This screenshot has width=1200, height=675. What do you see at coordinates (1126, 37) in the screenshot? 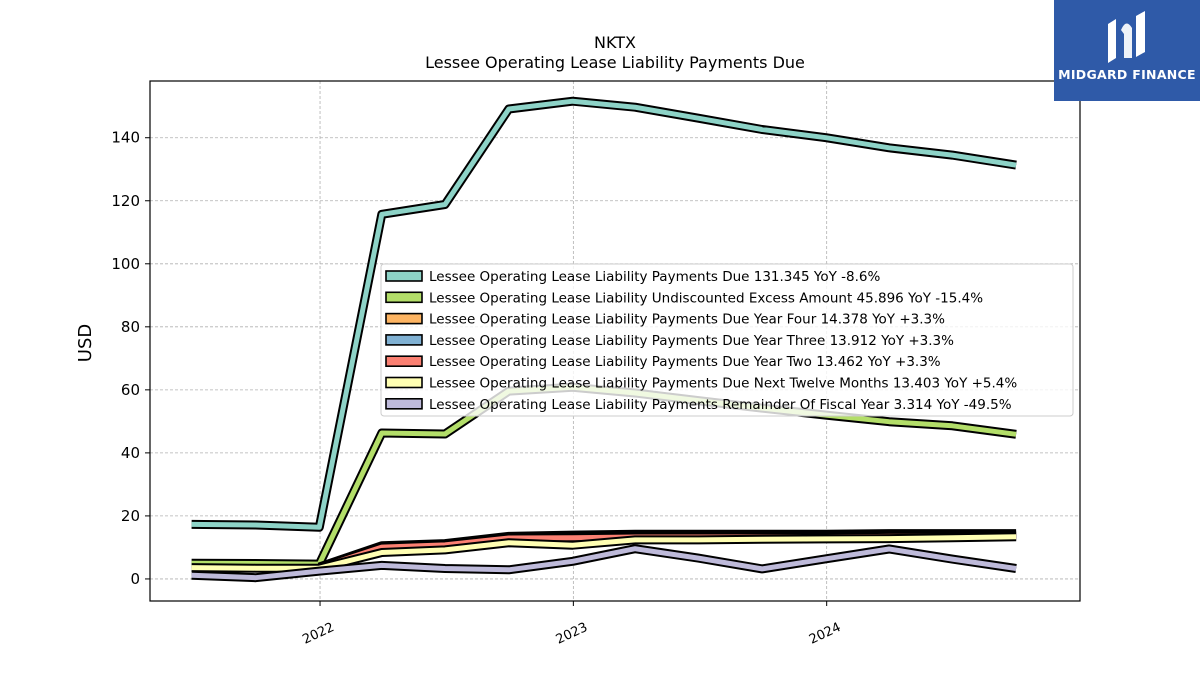
I see `logo-mark-icon` at bounding box center [1126, 37].